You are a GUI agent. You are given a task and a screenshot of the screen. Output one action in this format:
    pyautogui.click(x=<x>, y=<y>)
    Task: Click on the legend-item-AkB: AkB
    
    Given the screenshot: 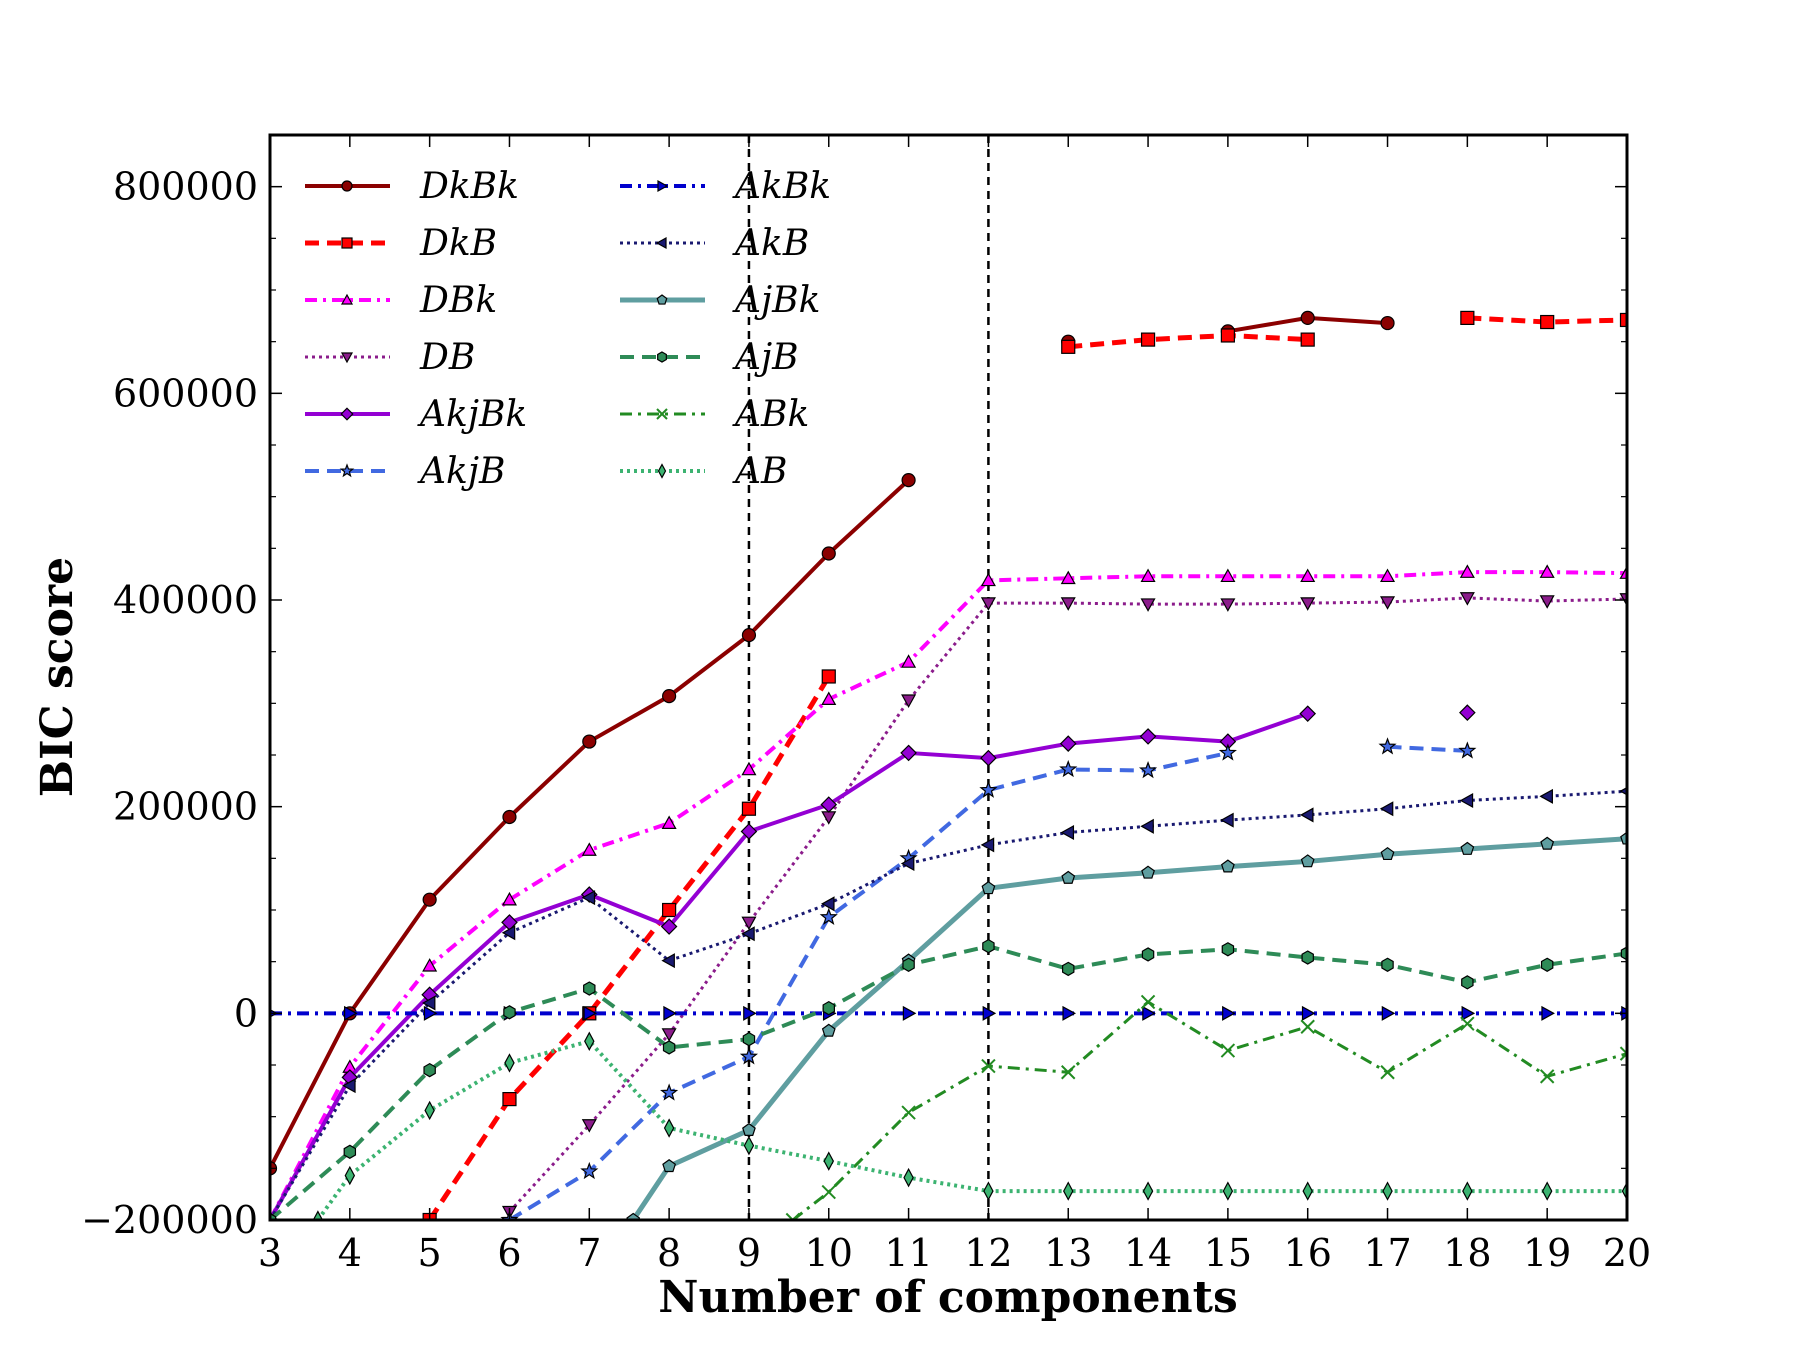 What is the action you would take?
    pyautogui.click(x=714, y=243)
    